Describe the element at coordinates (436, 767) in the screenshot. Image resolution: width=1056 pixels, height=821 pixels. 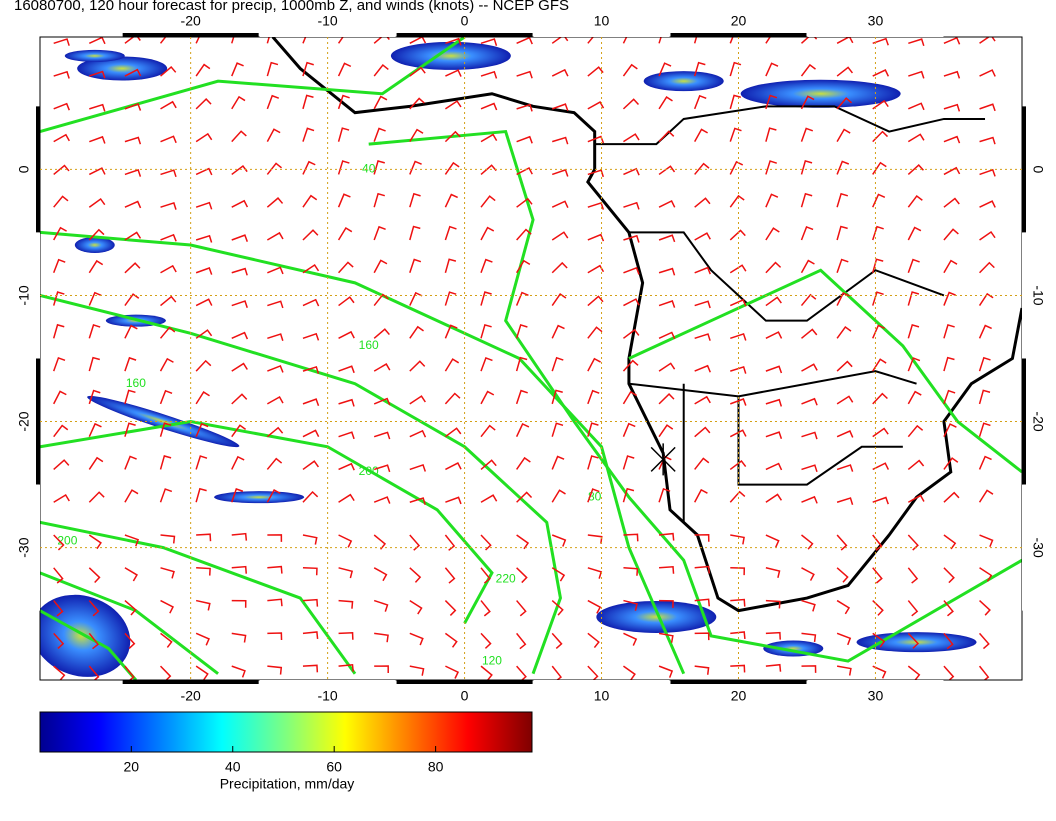
I see `colorbar-tick-label: 80` at that location.